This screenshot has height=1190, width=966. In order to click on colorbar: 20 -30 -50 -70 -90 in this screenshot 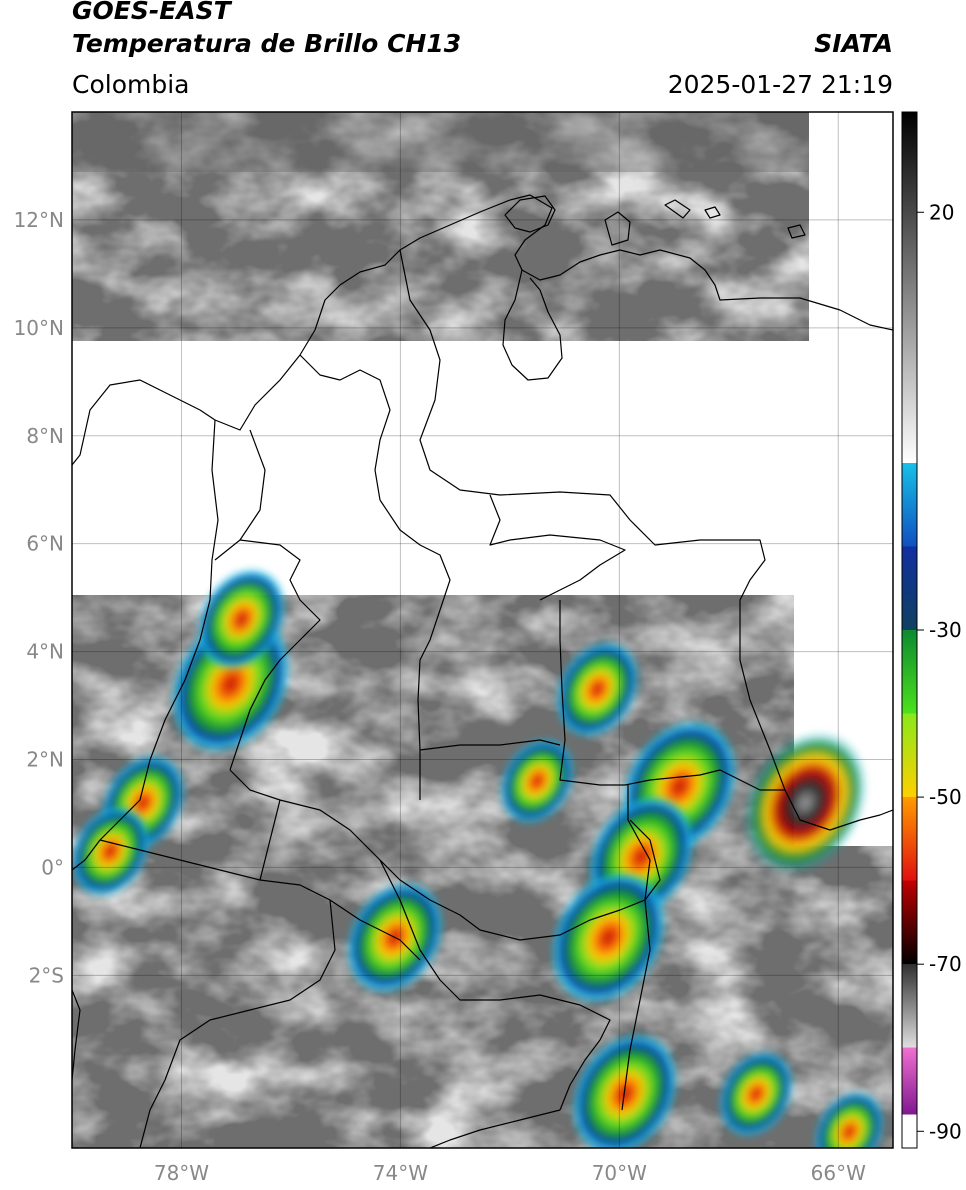, I will do `click(931, 630)`.